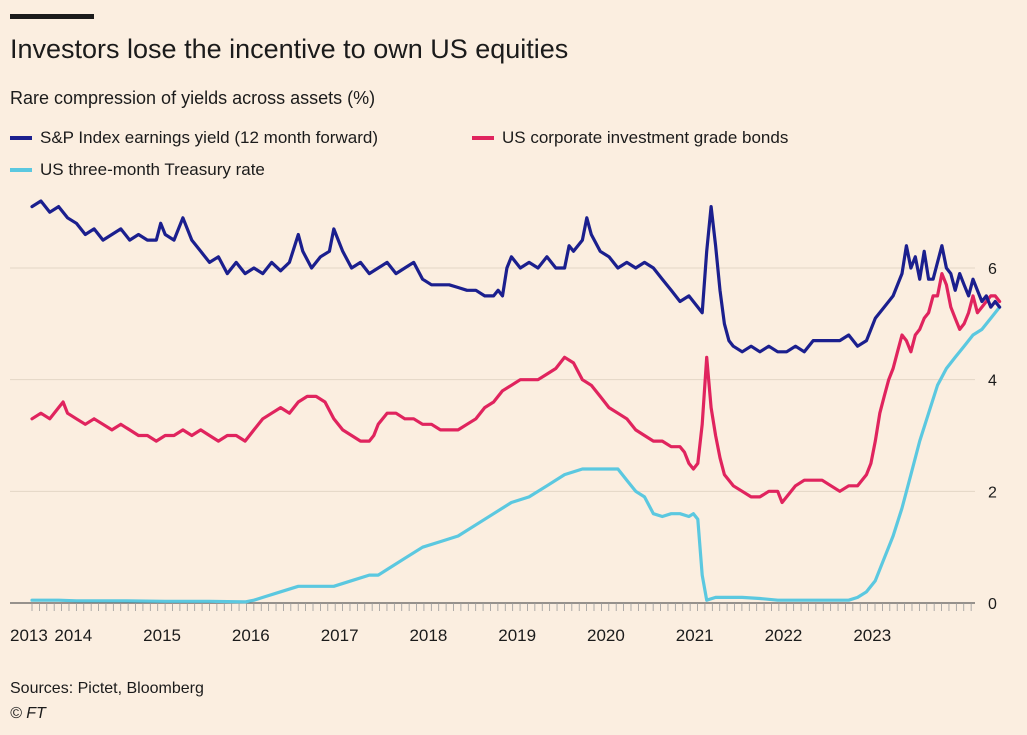 The height and width of the screenshot is (735, 1027). Describe the element at coordinates (162, 635) in the screenshot. I see `x-tick-label: 2015` at that location.